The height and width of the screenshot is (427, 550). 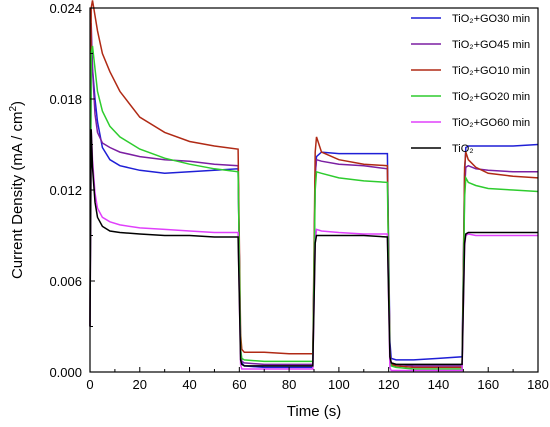 I want to click on y-axis-title-close: ), so click(x=17, y=103).